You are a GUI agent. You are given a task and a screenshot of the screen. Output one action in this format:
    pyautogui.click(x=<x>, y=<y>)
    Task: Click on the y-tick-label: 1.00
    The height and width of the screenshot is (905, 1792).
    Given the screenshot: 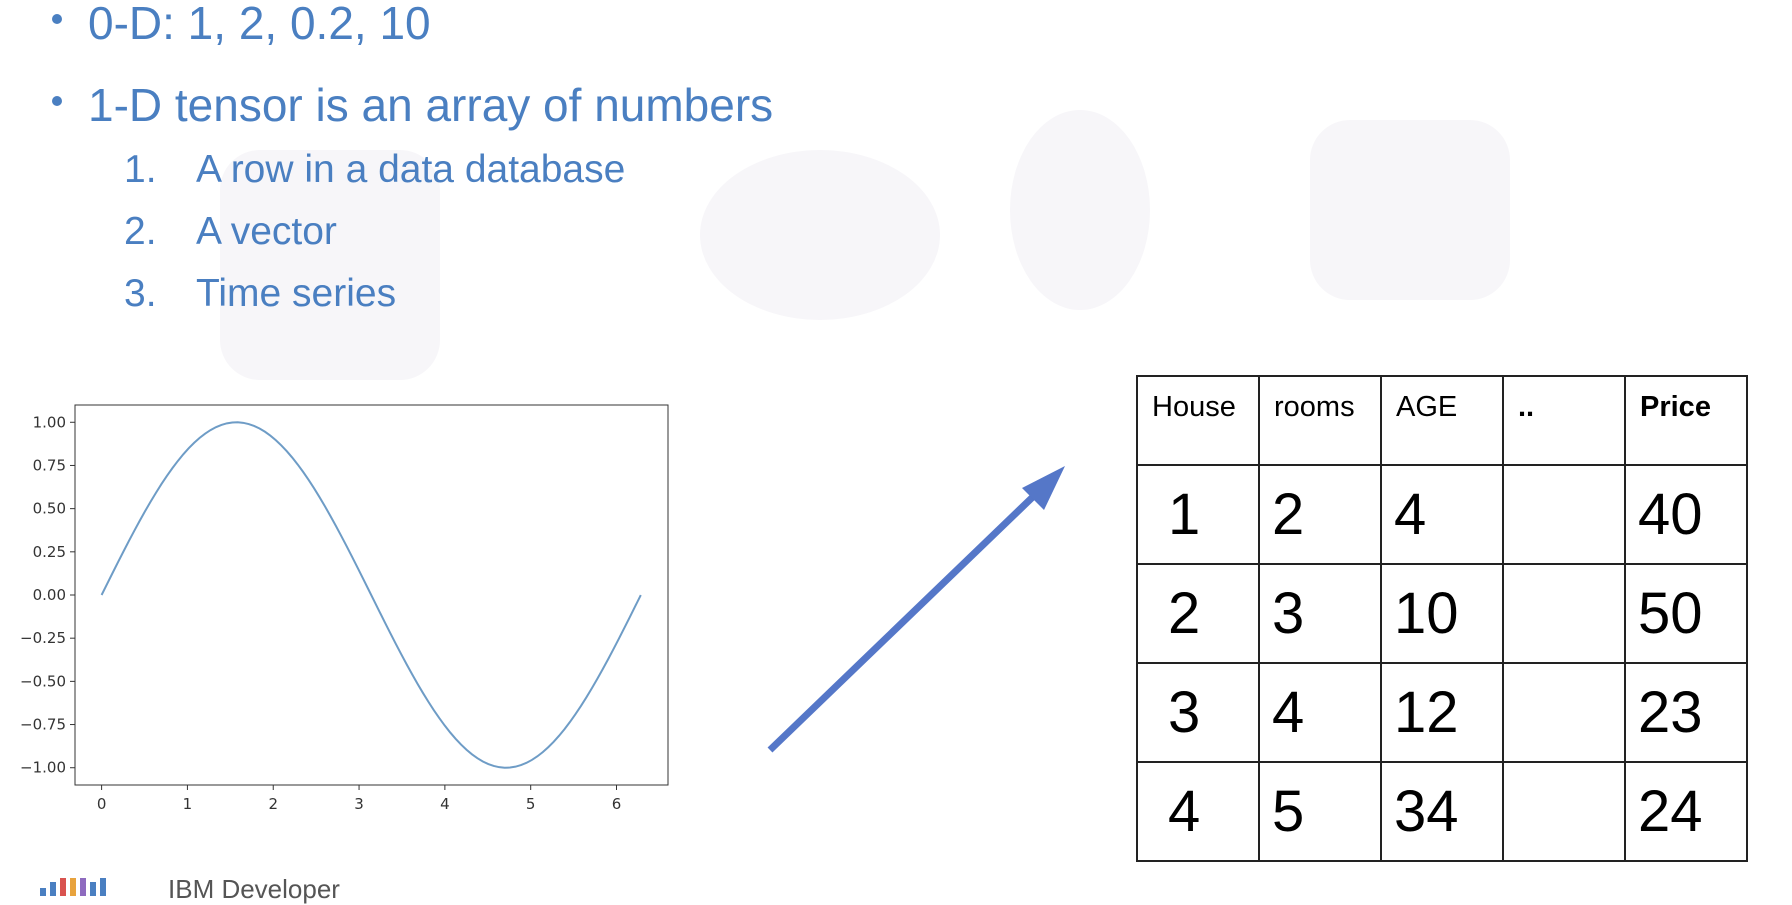 What is the action you would take?
    pyautogui.click(x=49, y=422)
    